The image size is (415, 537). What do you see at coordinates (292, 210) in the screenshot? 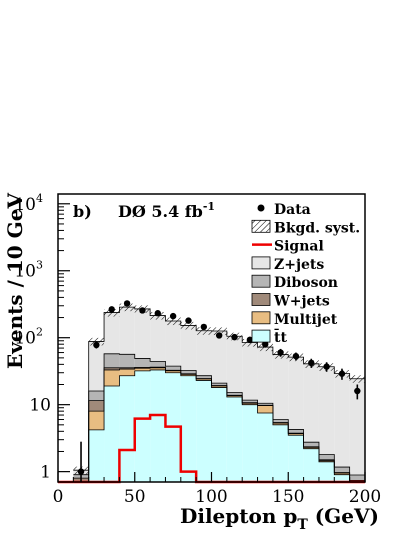
I see `legend-data-label: Data` at bounding box center [292, 210].